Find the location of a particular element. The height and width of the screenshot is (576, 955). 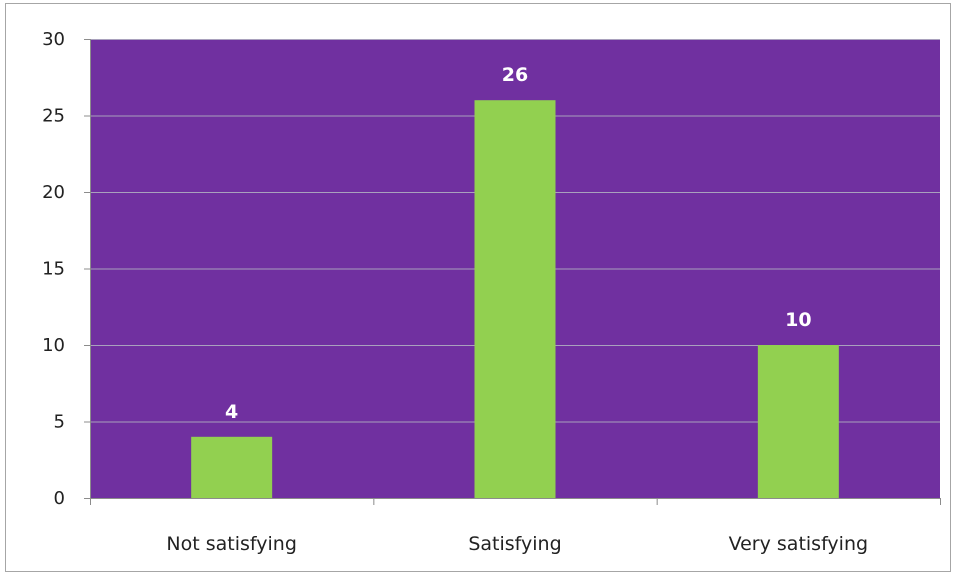

y-tick-label: 0 is located at coordinates (59, 498).